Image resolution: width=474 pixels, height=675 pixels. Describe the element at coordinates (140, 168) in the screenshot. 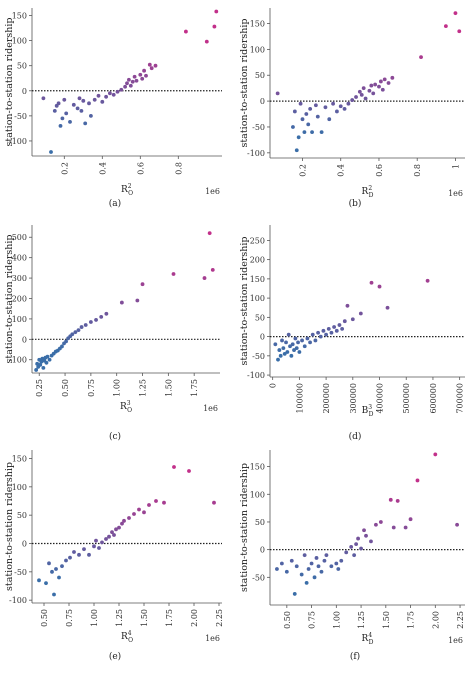

I see `x-tick-label: 0.6` at that location.